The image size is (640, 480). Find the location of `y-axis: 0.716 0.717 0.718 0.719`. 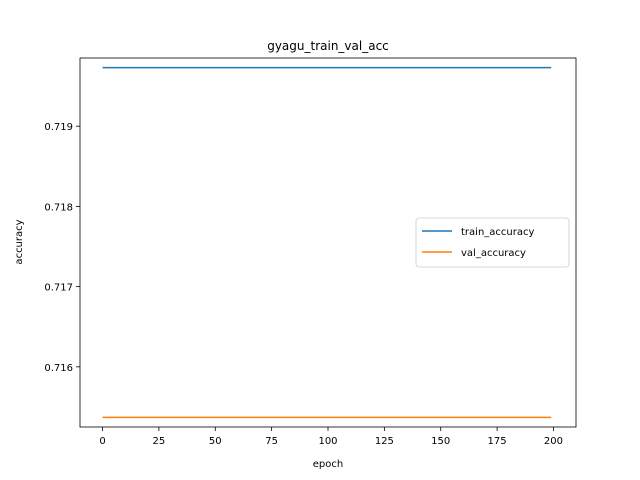

y-axis: 0.716 0.717 0.718 0.719 is located at coordinates (62, 248).